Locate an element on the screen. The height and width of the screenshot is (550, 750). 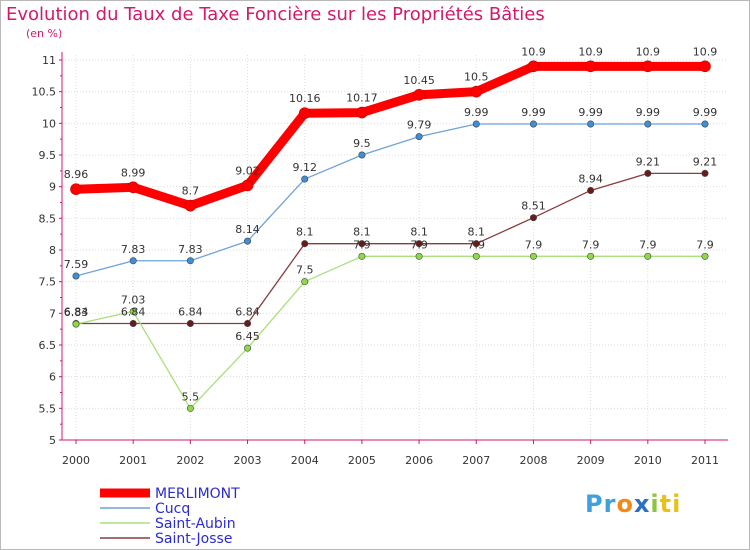
x-tick-label: 2003 is located at coordinates (248, 460).